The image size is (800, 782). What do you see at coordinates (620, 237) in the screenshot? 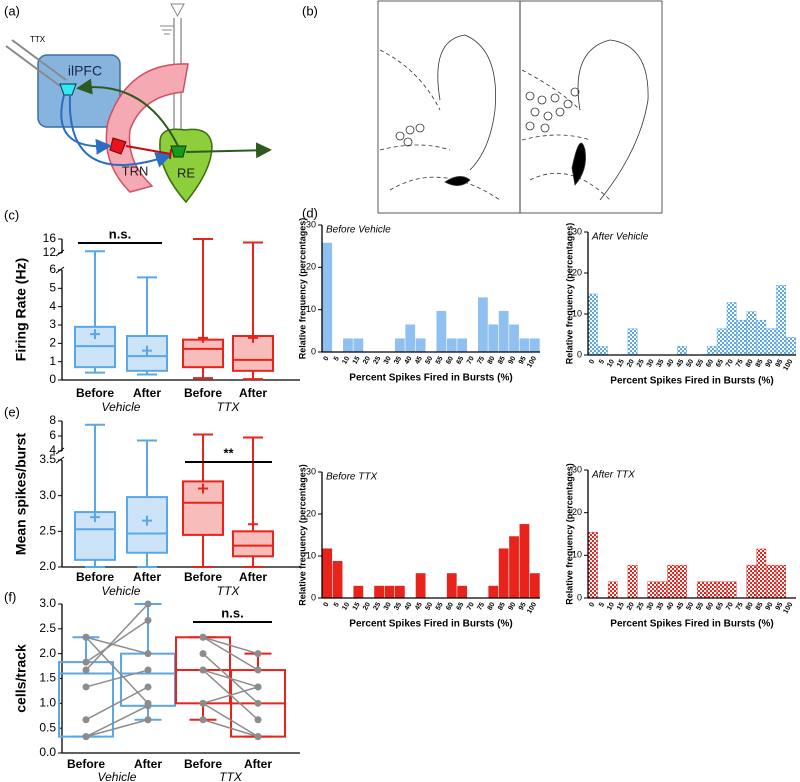
I see `subtitle: After Vehicle` at bounding box center [620, 237].